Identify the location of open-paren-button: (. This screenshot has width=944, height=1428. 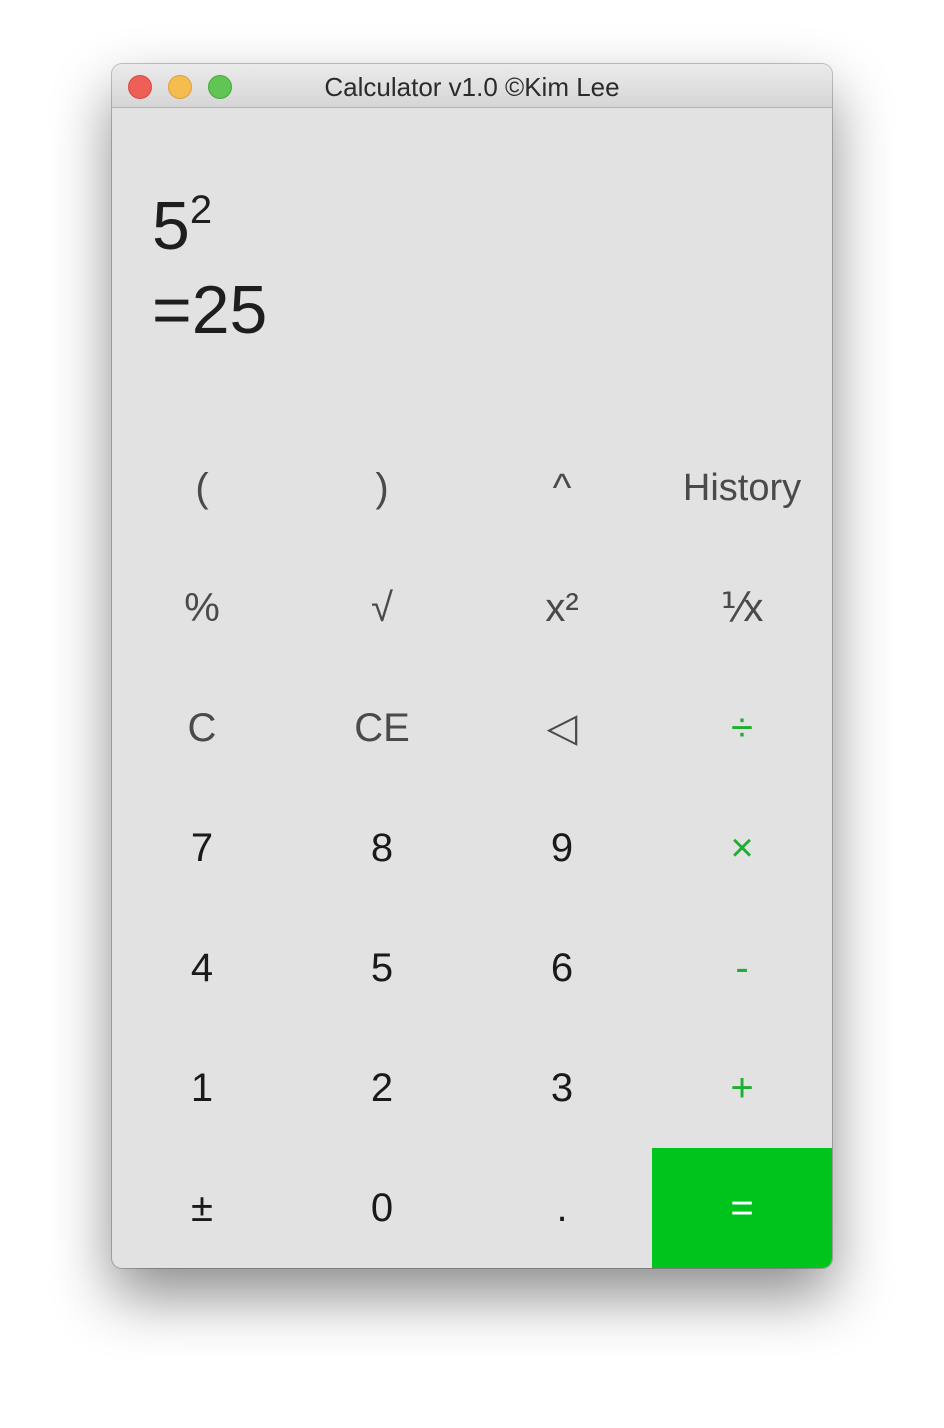
(202, 487).